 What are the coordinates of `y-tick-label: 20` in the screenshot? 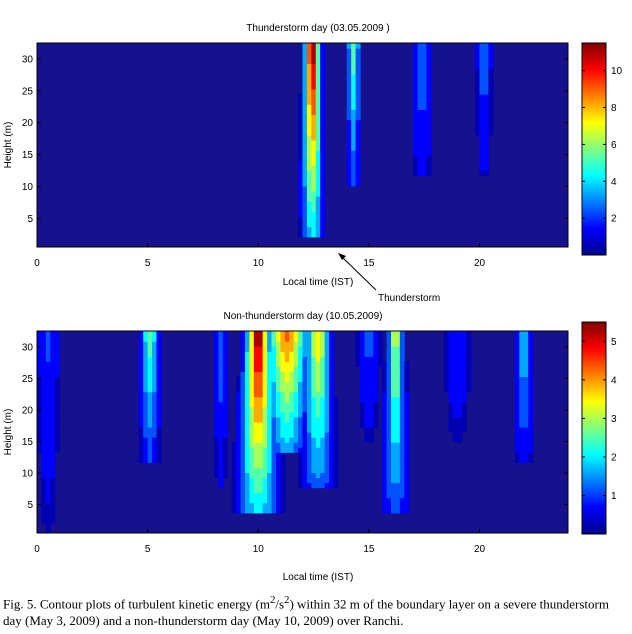 It's located at (28, 410).